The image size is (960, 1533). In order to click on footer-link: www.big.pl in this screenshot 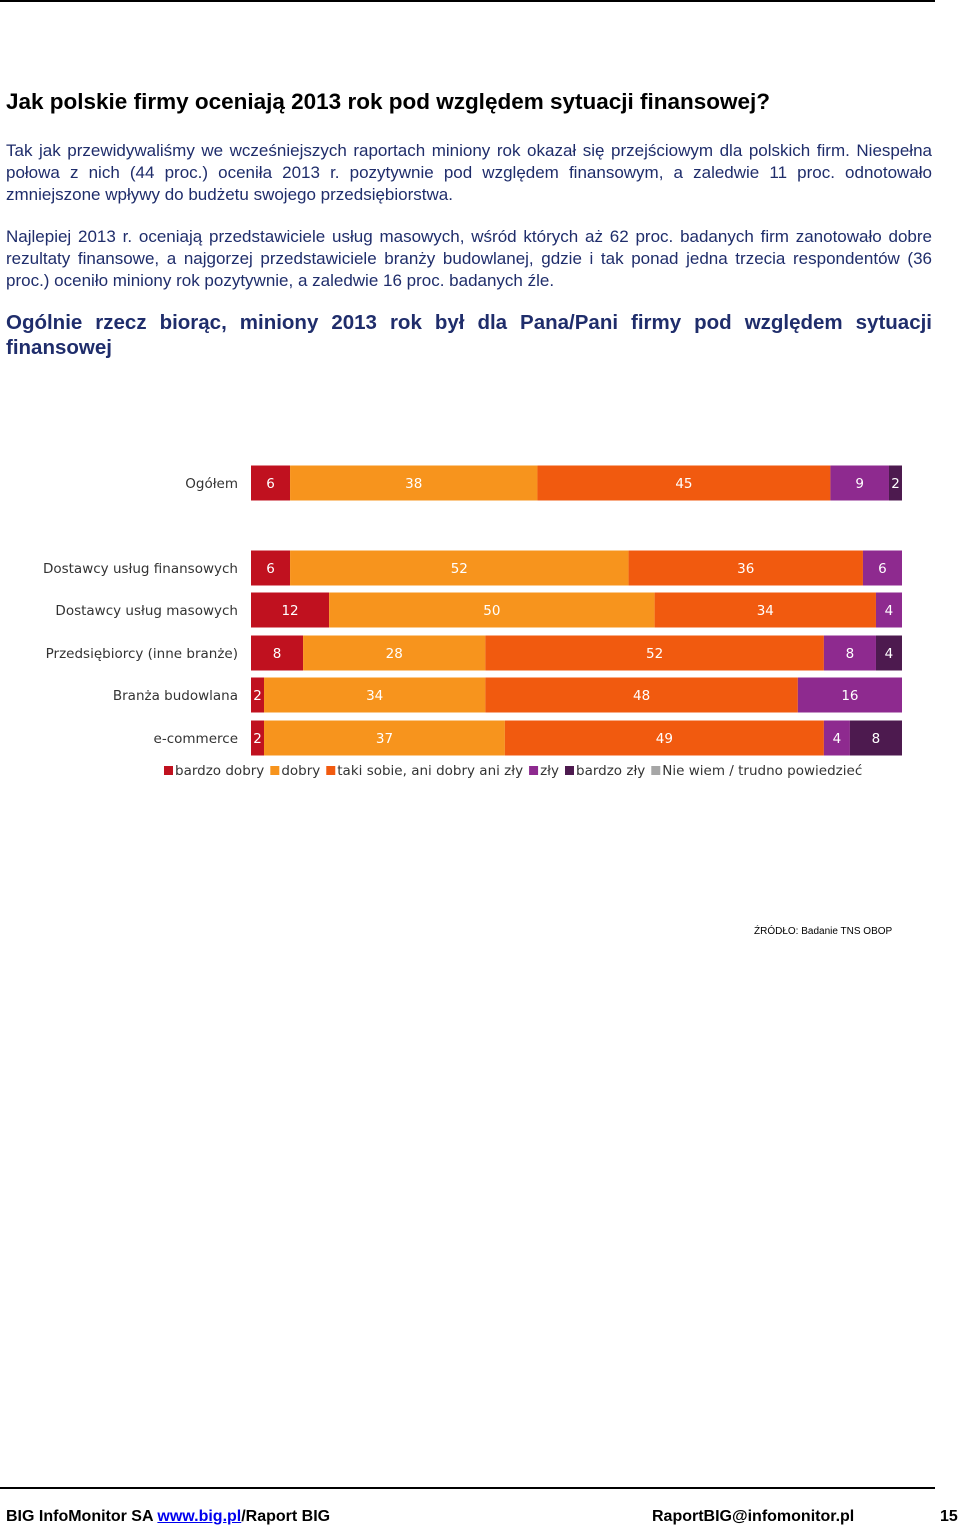, I will do `click(199, 1516)`.